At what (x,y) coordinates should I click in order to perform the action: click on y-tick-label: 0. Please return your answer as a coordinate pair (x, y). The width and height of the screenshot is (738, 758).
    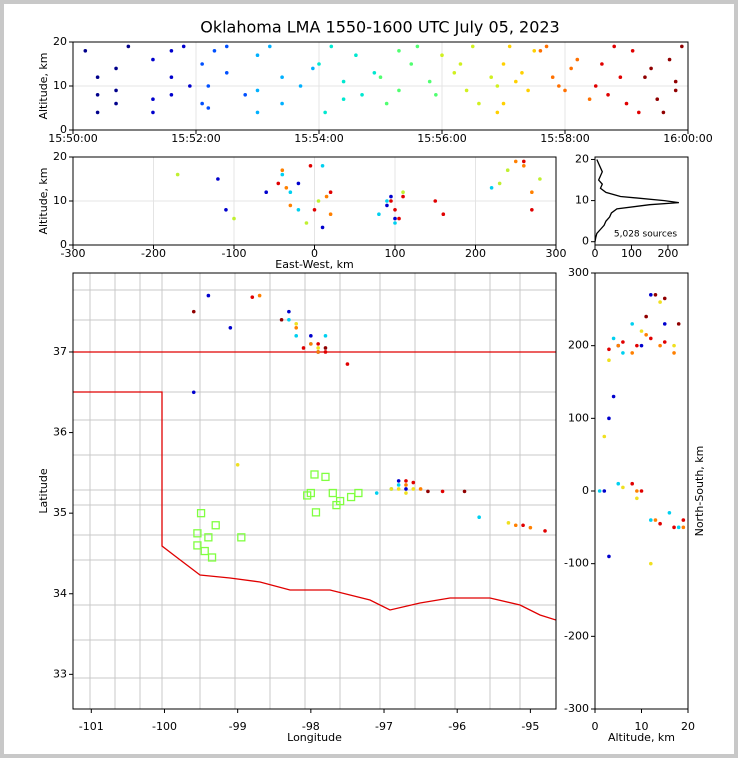
    Looking at the image, I should click on (63, 129).